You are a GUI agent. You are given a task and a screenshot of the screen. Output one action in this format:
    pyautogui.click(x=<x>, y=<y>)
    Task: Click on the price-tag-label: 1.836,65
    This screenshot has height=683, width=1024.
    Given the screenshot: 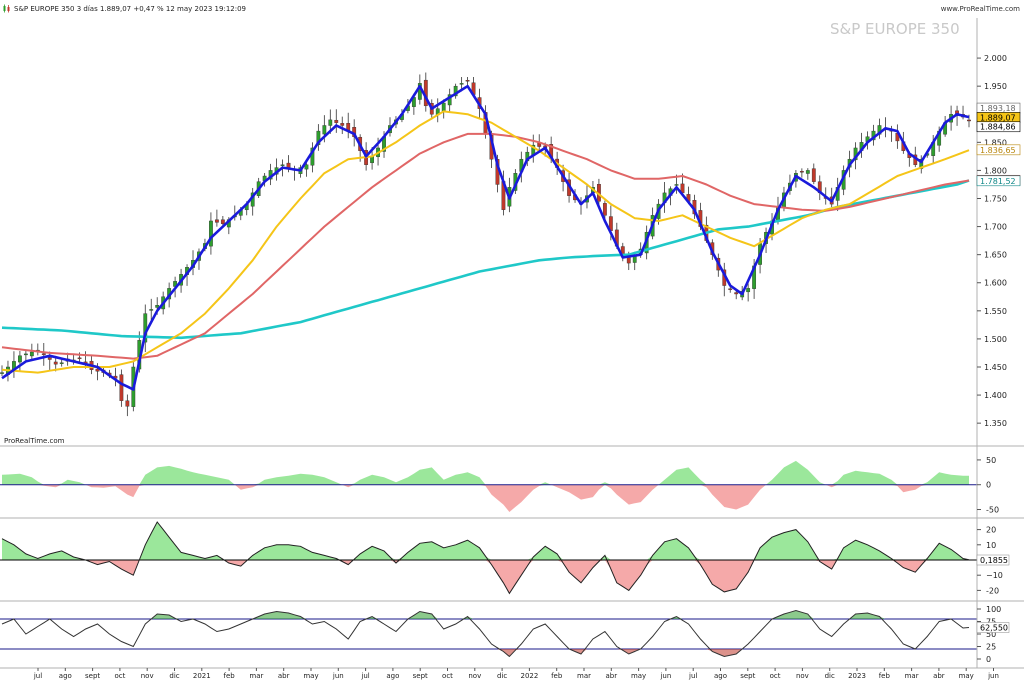 What is the action you would take?
    pyautogui.click(x=998, y=150)
    